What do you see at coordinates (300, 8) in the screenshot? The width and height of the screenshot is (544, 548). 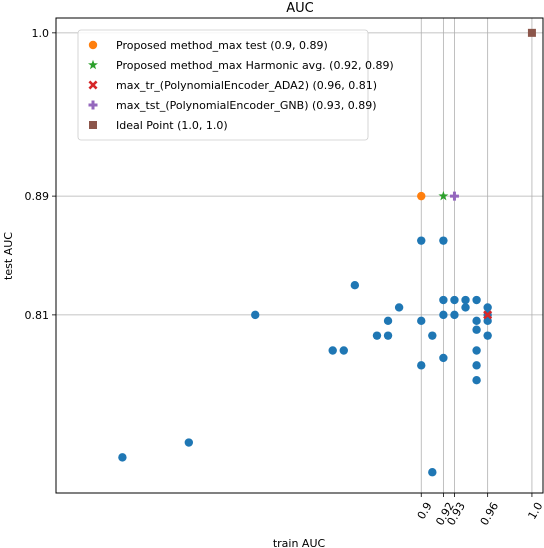 I see `chart-title: AUC` at bounding box center [300, 8].